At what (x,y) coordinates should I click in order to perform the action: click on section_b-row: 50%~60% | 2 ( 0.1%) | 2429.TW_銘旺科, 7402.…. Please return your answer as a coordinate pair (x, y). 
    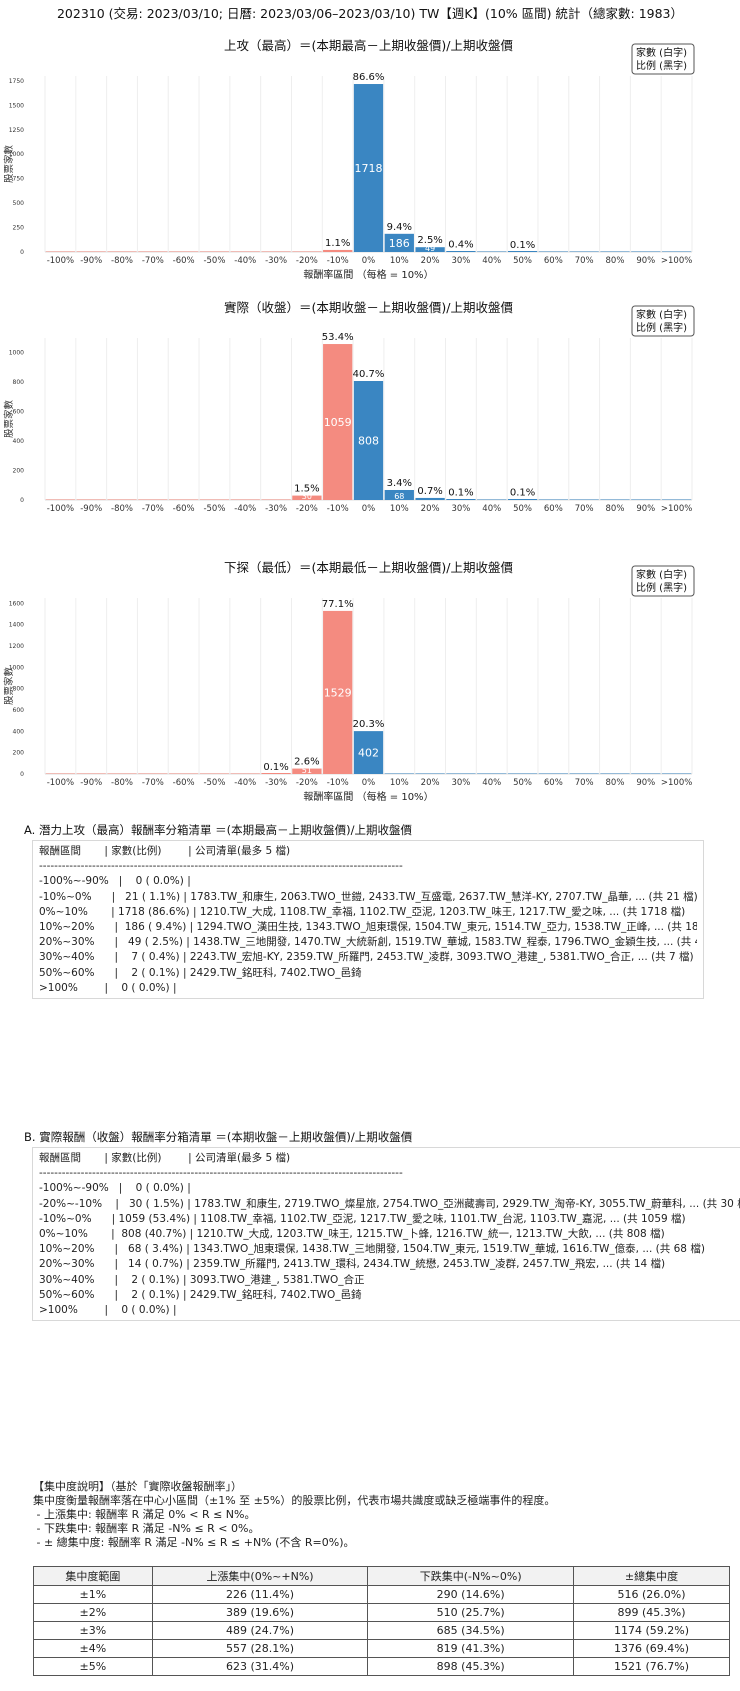
    Looking at the image, I should click on (200, 1294).